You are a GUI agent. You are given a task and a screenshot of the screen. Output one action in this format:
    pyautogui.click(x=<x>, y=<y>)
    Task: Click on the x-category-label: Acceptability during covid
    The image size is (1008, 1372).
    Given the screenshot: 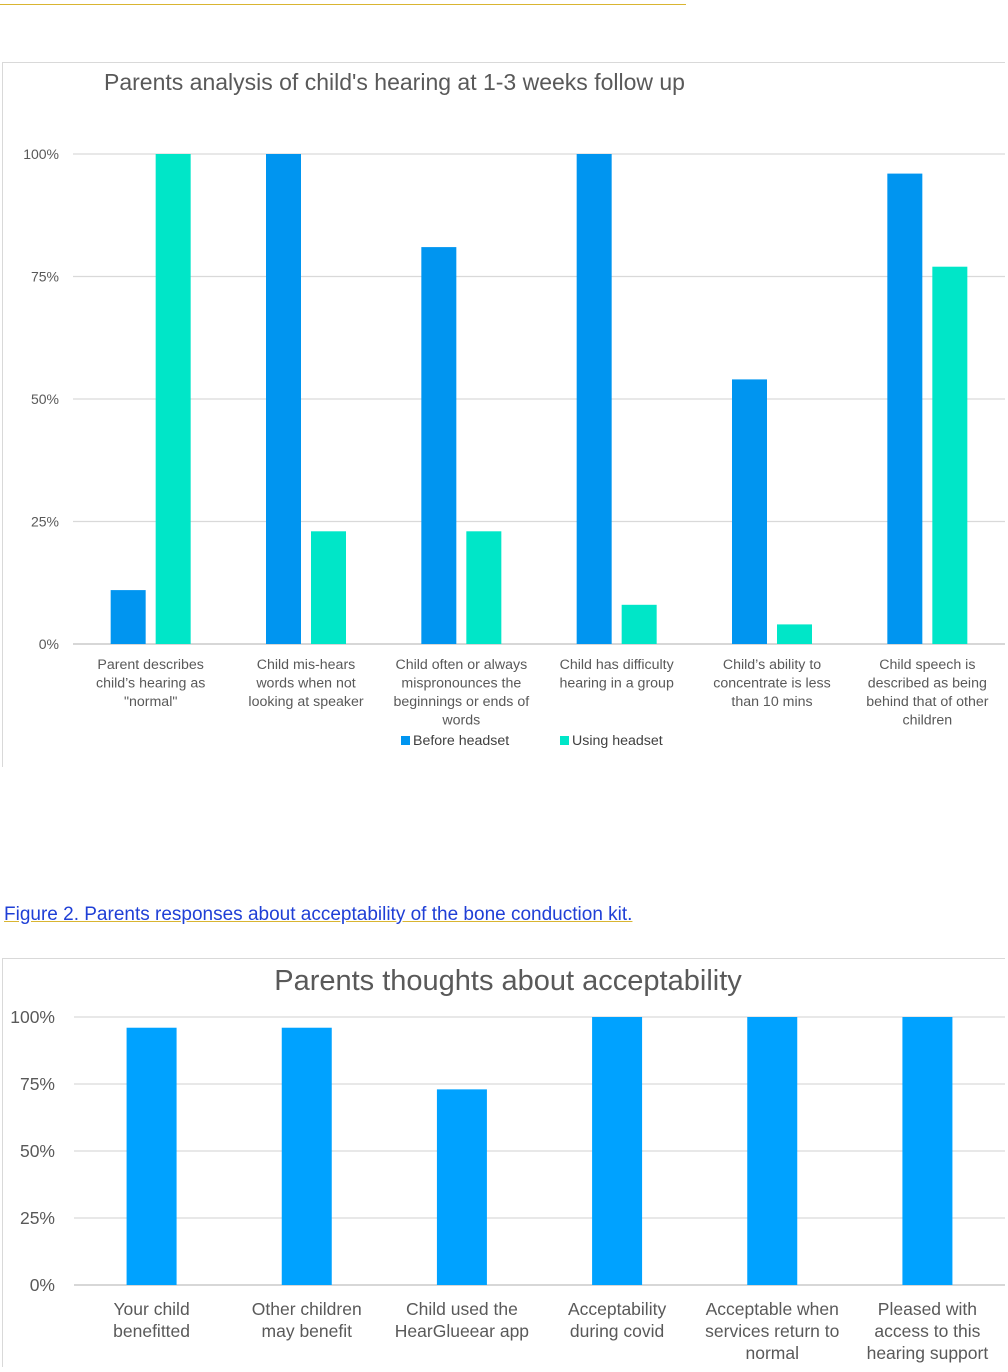 What is the action you would take?
    pyautogui.click(x=617, y=1320)
    